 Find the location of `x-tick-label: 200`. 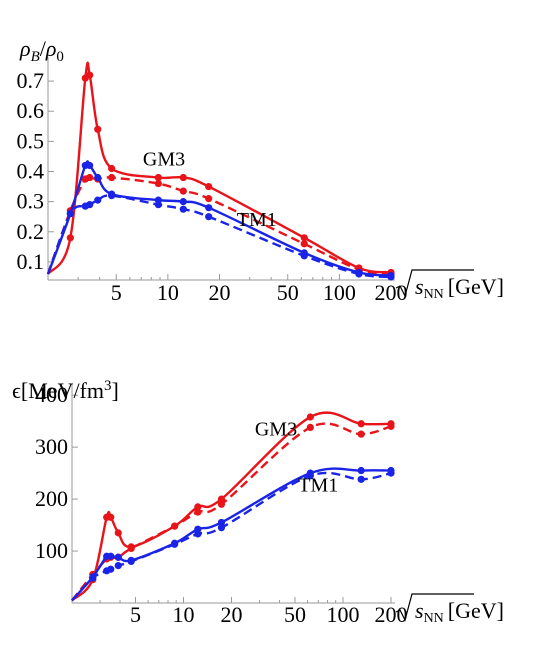

x-tick-label: 200 is located at coordinates (391, 292).